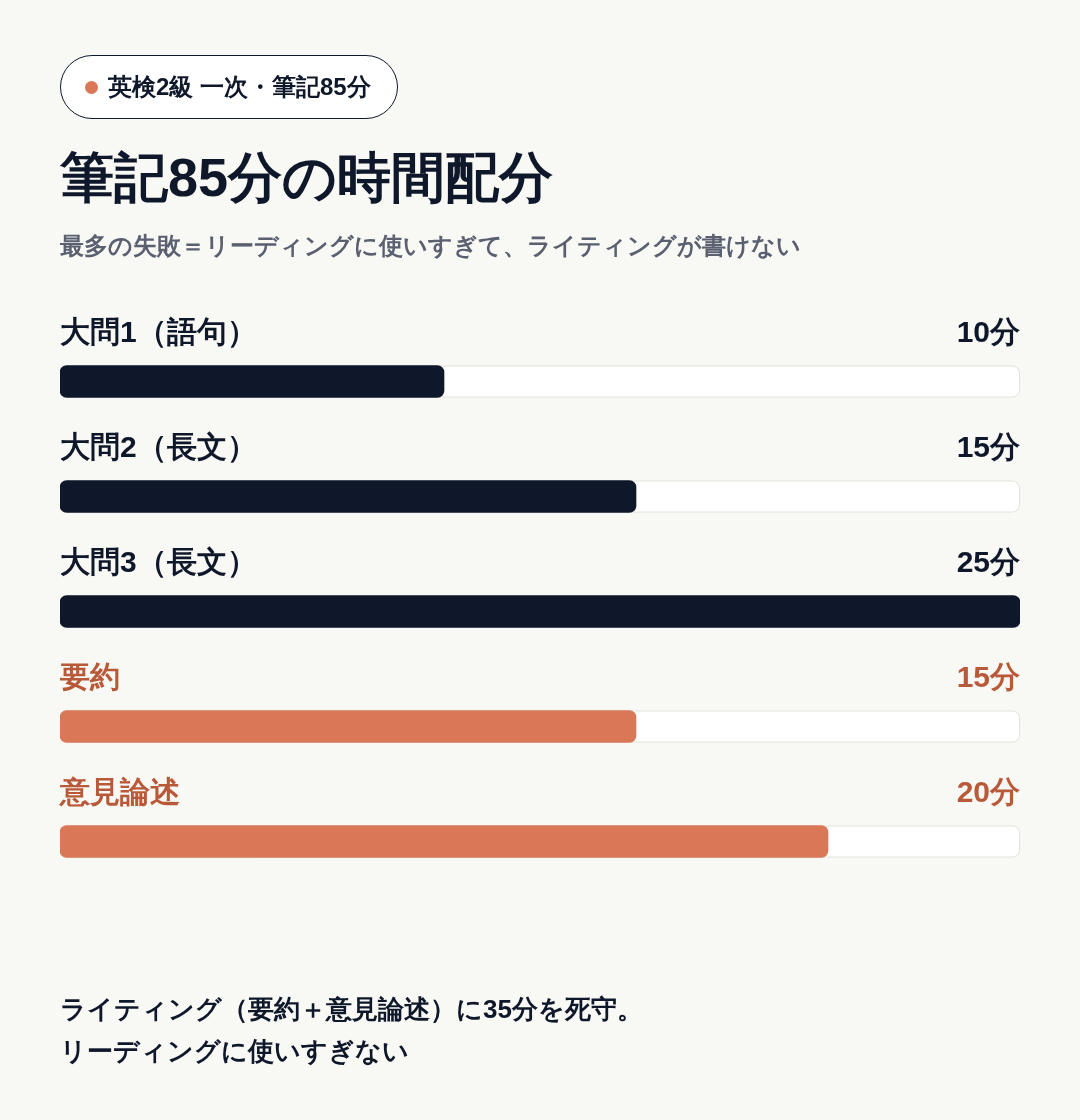 The height and width of the screenshot is (1120, 1080). I want to click on text: 英検2級 一次・筆記85分, so click(239, 87).